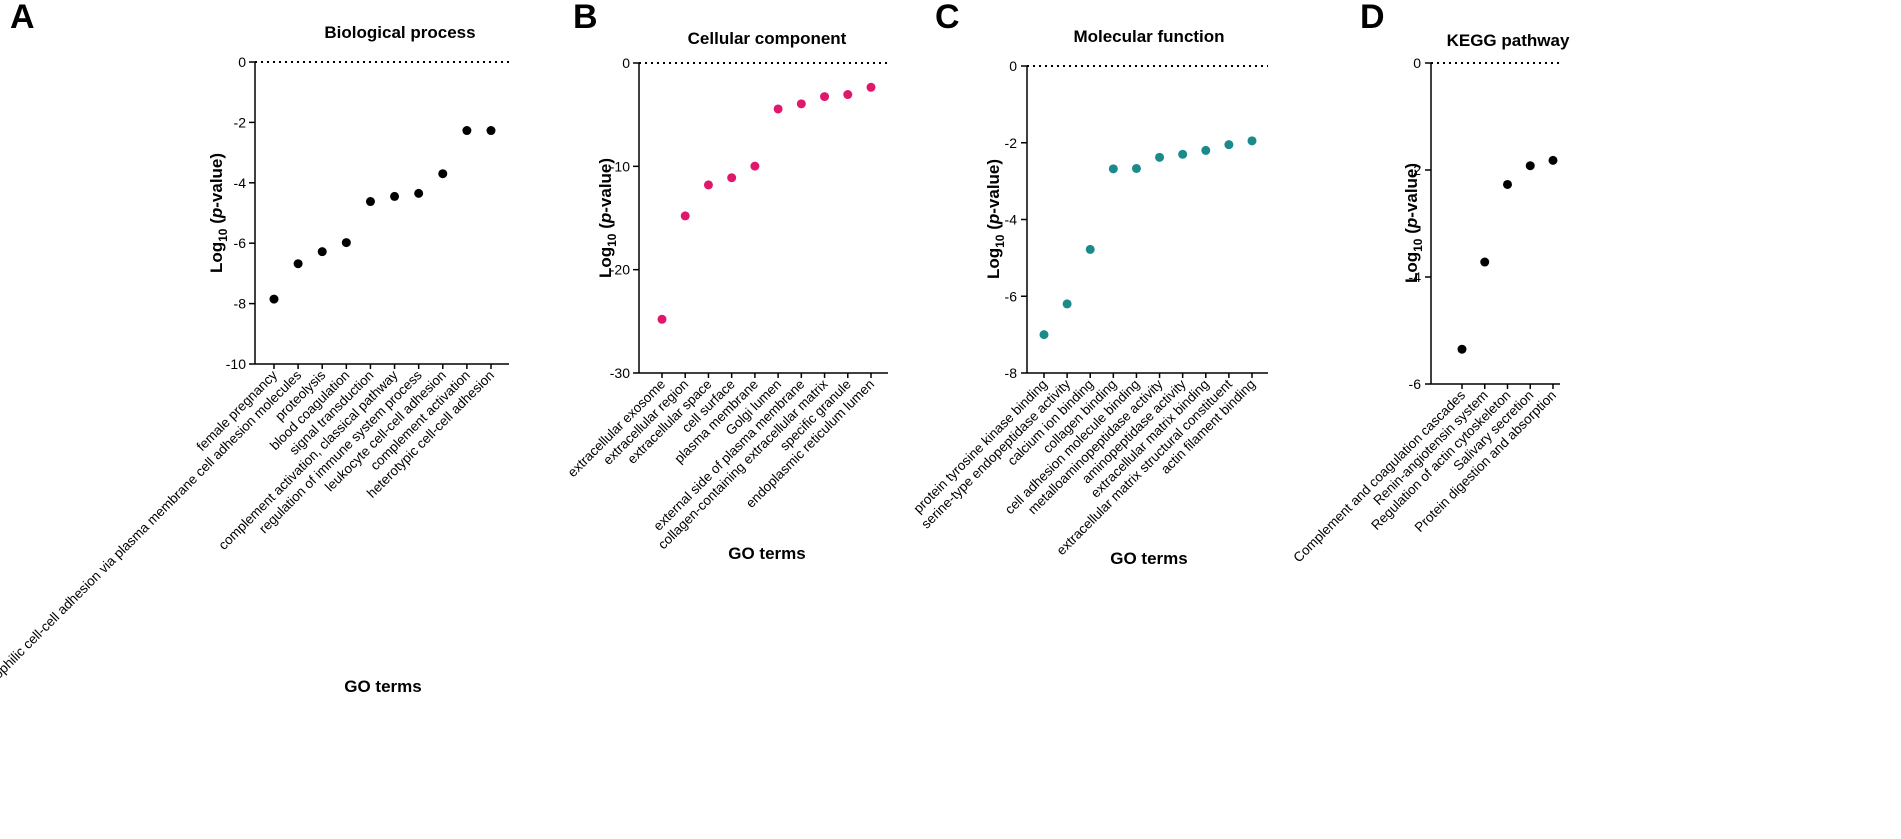 The width and height of the screenshot is (1901, 839). Describe the element at coordinates (1013, 66) in the screenshot. I see `panel-c-y-tick-label: 0` at that location.